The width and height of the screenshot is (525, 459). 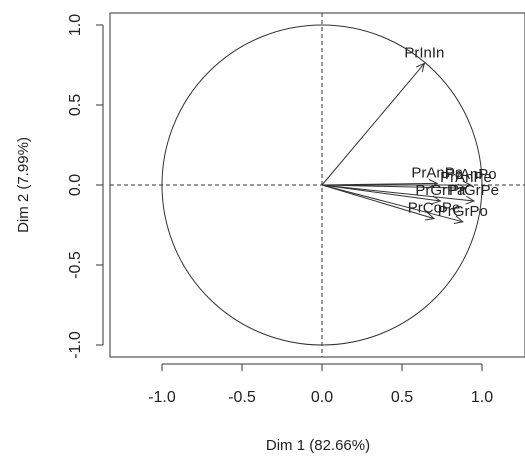 I want to click on y-axis-title: Dim 2 (7.99%), so click(x=23, y=185).